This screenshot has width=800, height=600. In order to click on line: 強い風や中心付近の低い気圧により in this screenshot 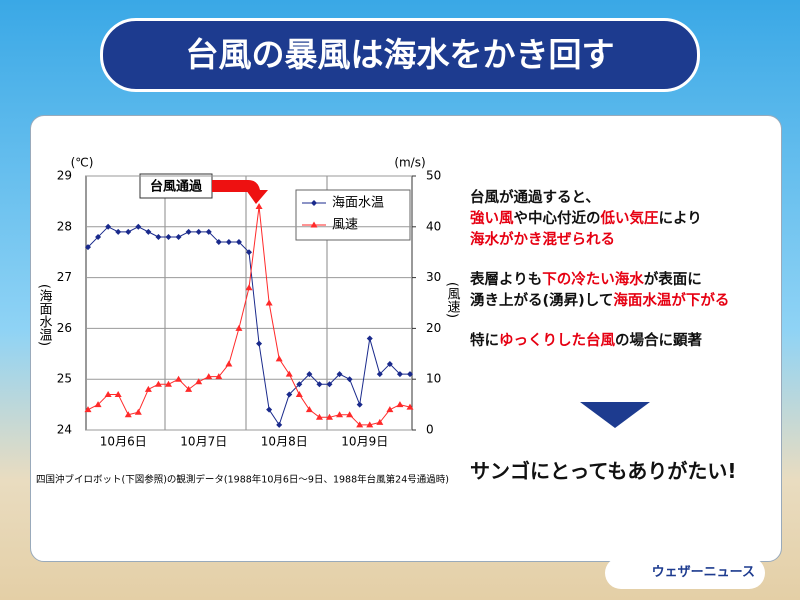, I will do `click(599, 219)`.